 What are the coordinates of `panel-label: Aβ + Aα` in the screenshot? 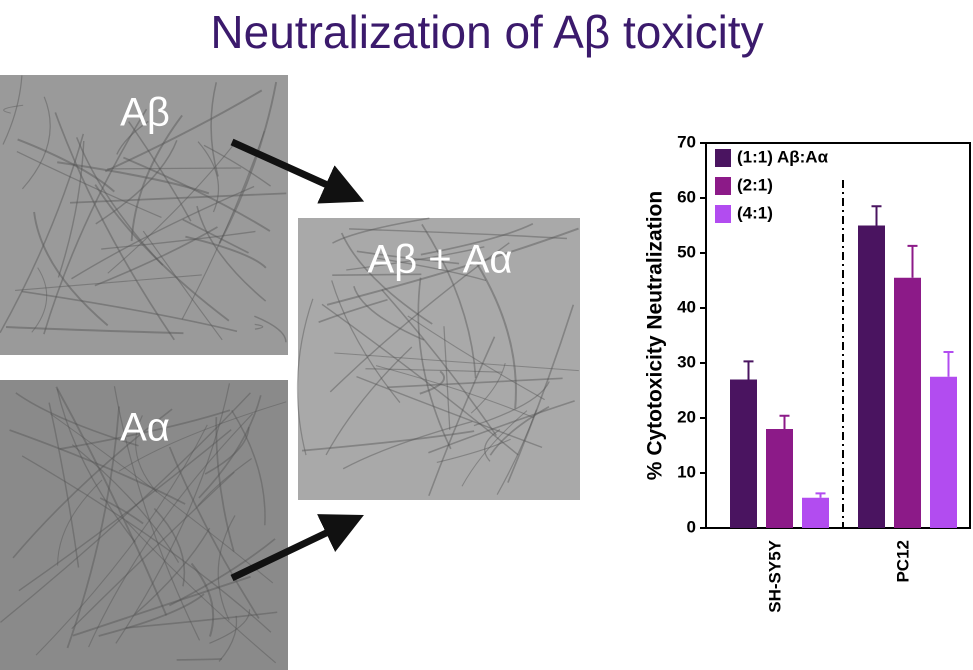 It's located at (439, 260).